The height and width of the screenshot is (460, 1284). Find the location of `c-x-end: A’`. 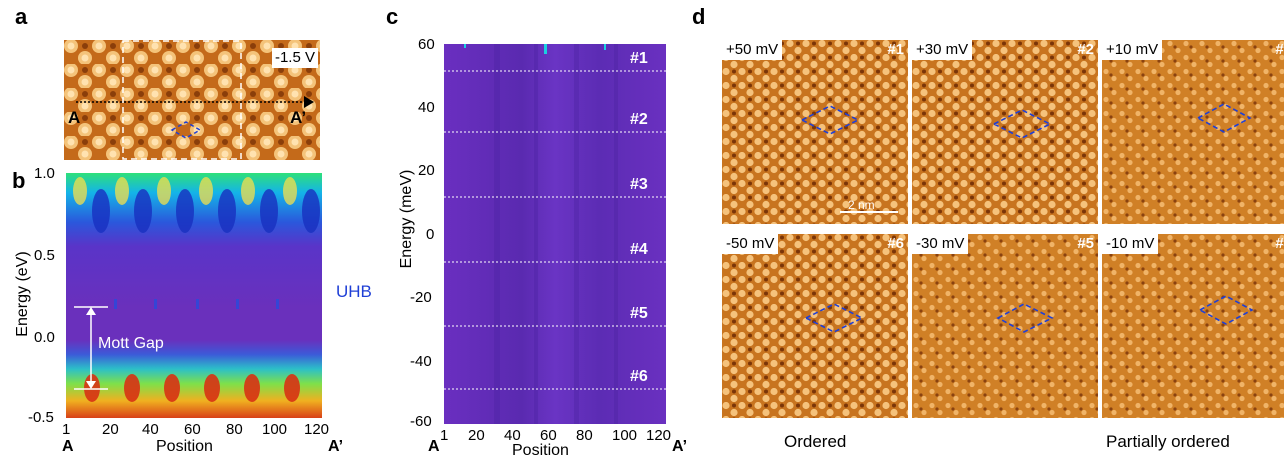

c-x-end: A’ is located at coordinates (680, 446).